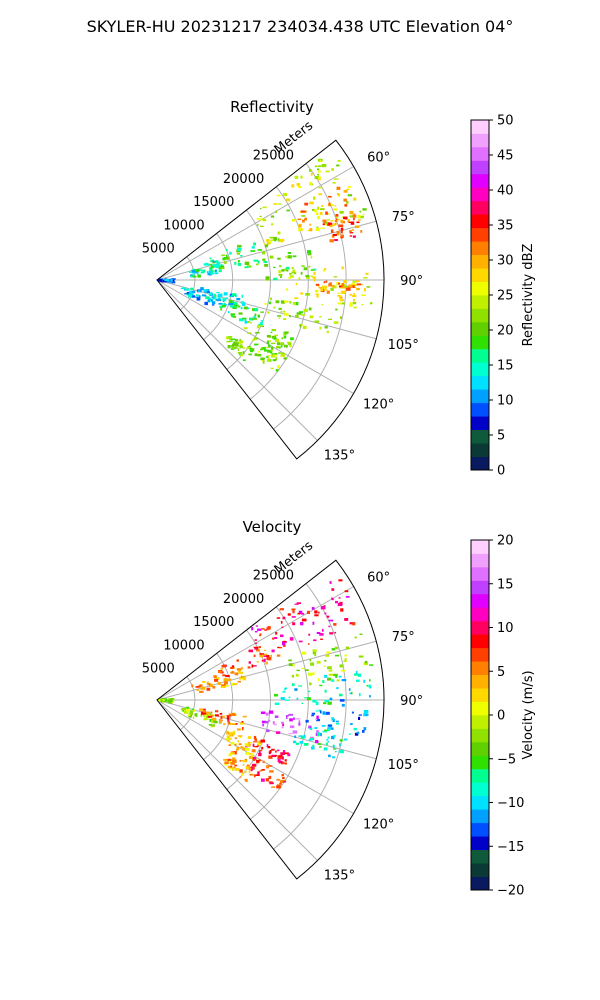  I want to click on colorbar-tick-label: 20, so click(505, 541).